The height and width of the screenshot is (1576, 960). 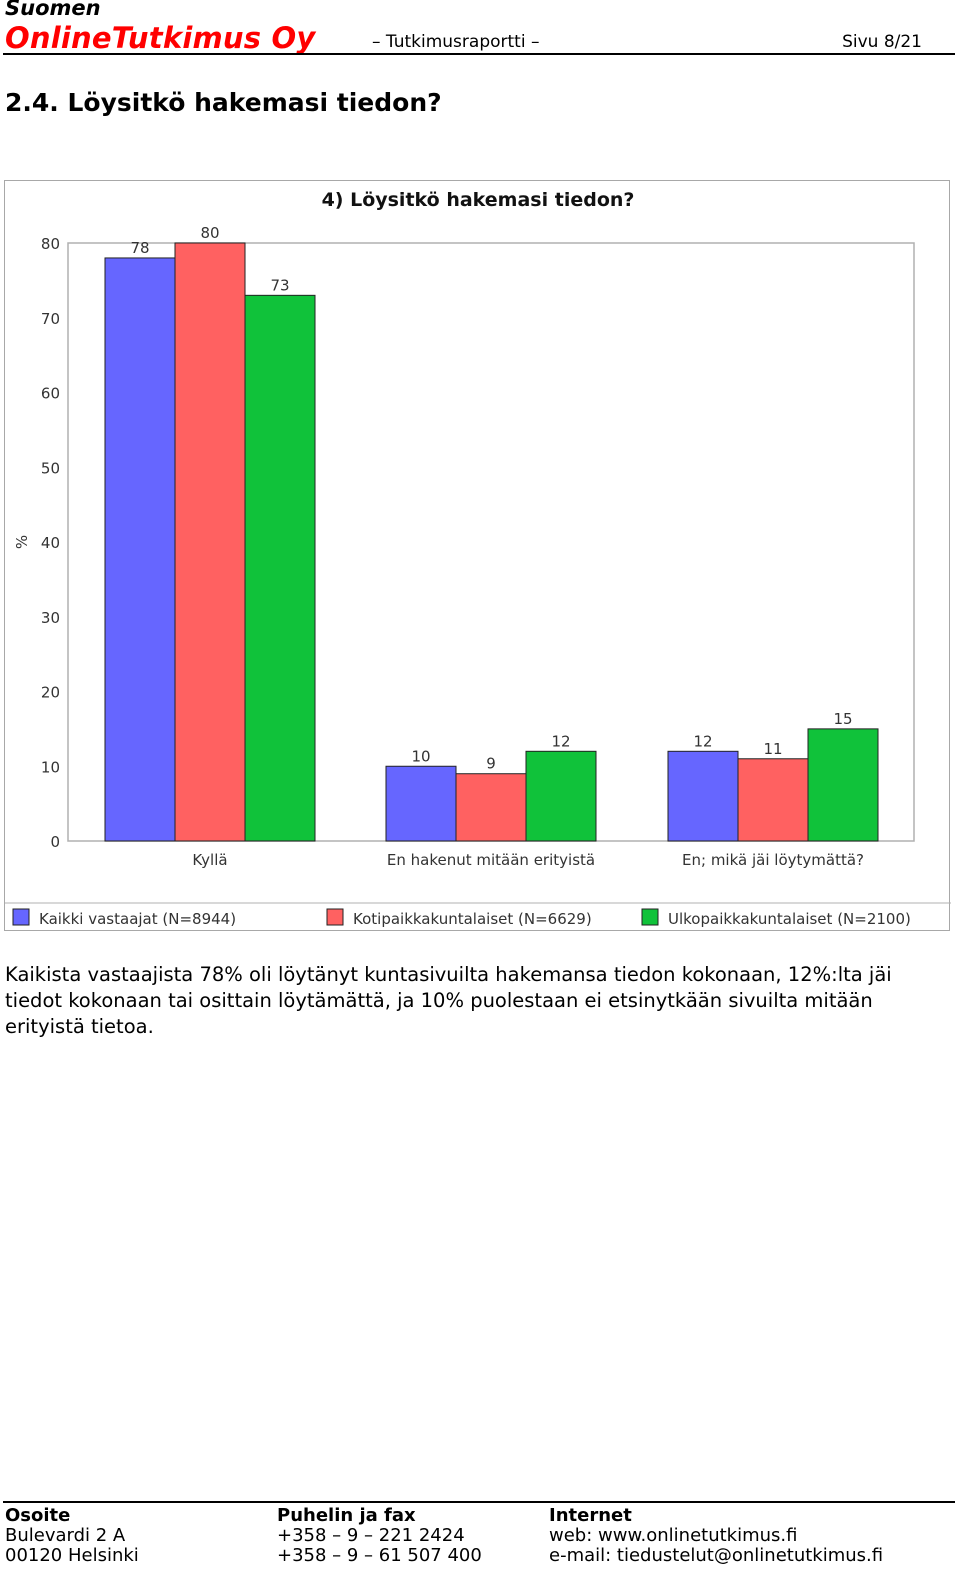 I want to click on bar-value-label: 15, so click(x=842, y=719).